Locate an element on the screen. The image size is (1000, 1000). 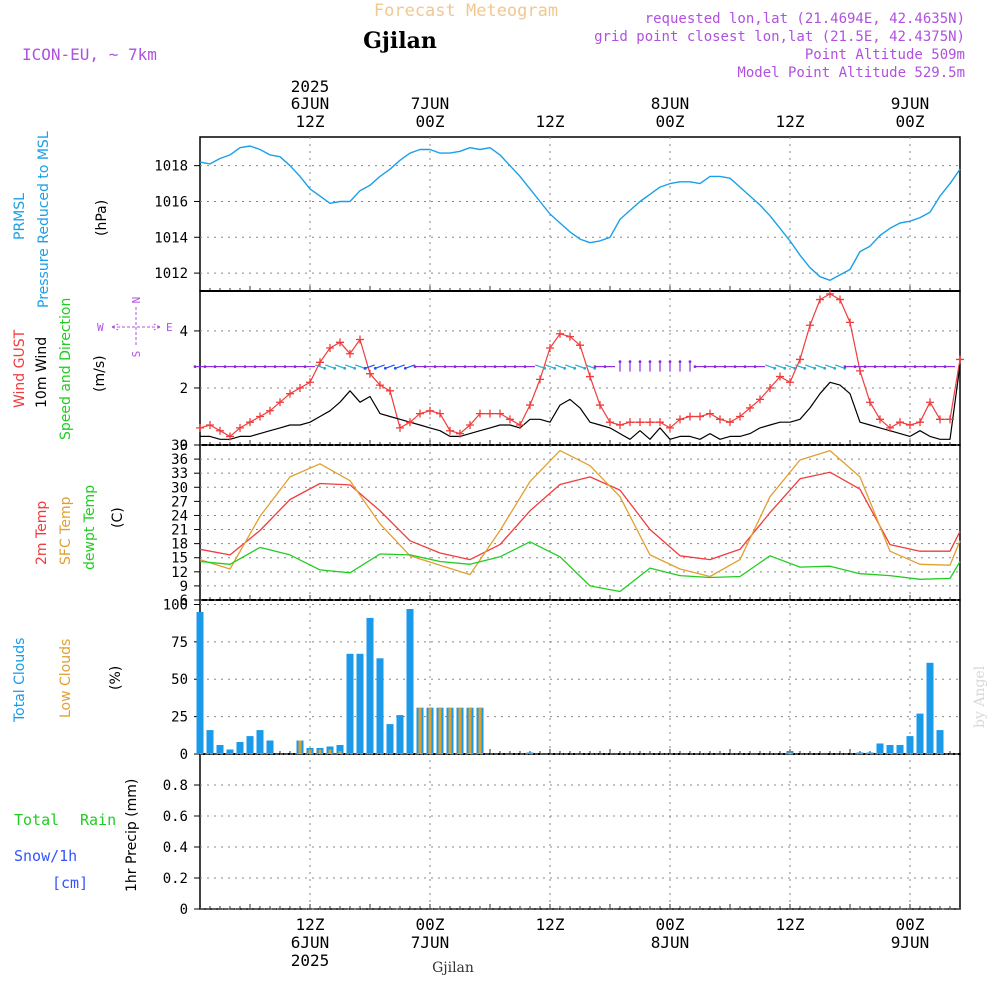
y-tick-label-4-1: 0.2 is located at coordinates (175, 879).